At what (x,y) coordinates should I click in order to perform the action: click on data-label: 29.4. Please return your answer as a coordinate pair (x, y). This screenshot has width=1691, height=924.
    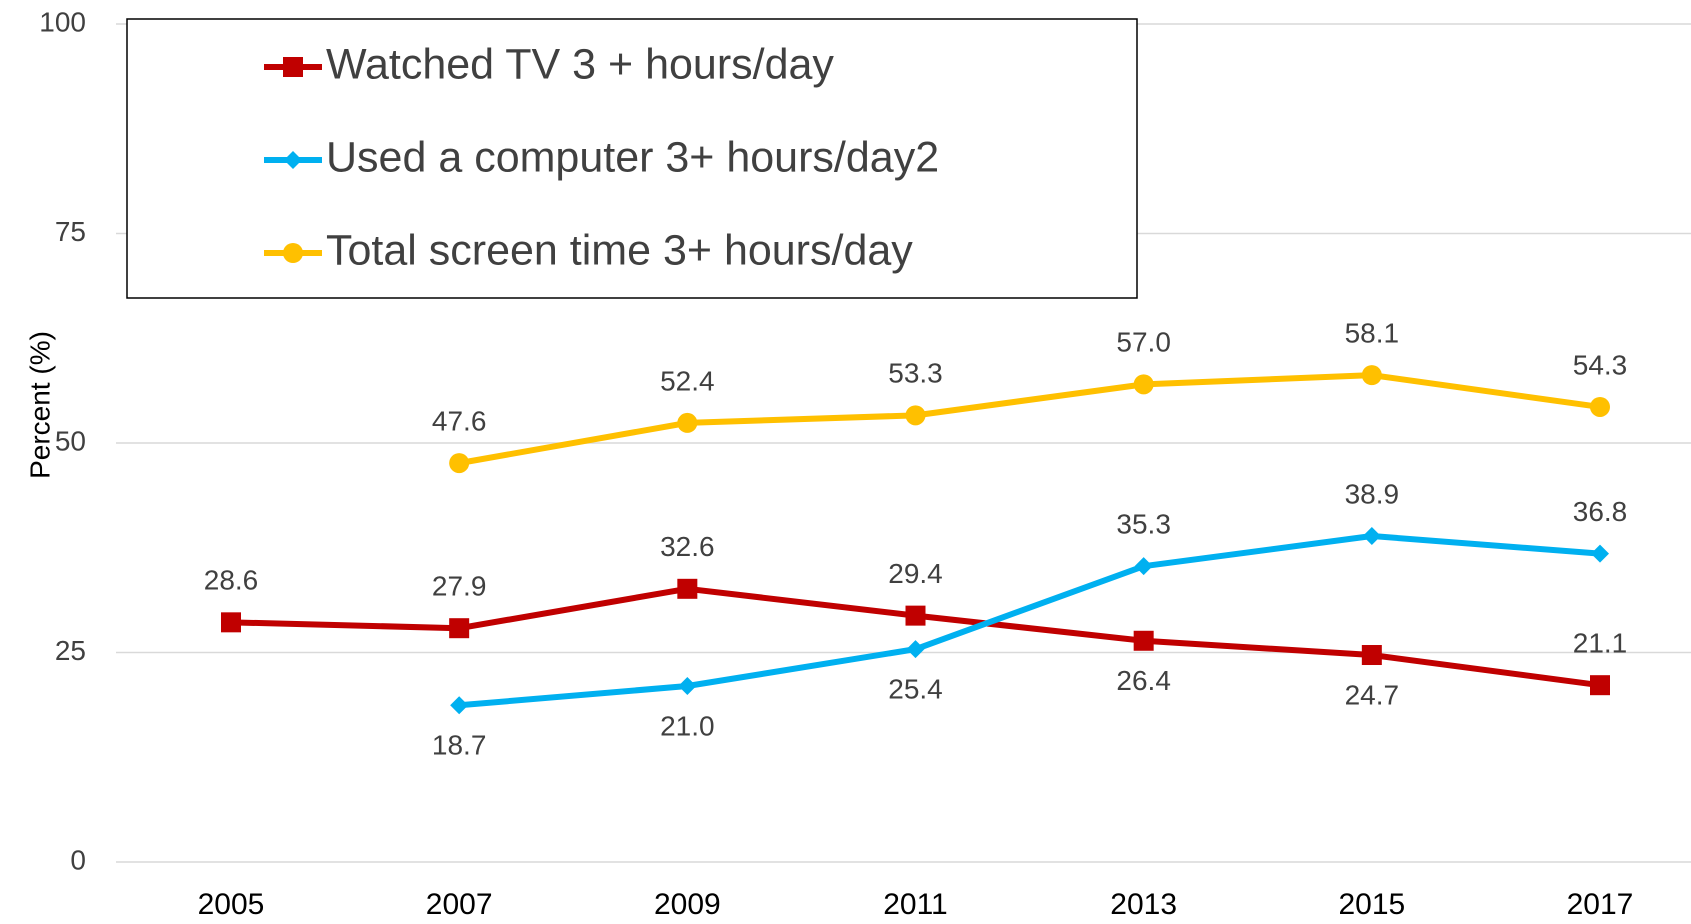
    Looking at the image, I should click on (915, 573).